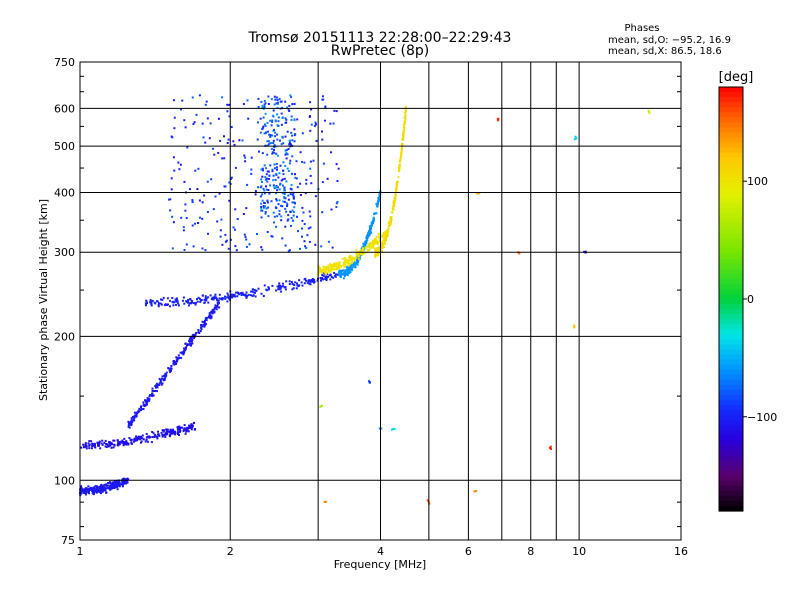  I want to click on y-tick-label: 400, so click(64, 192).